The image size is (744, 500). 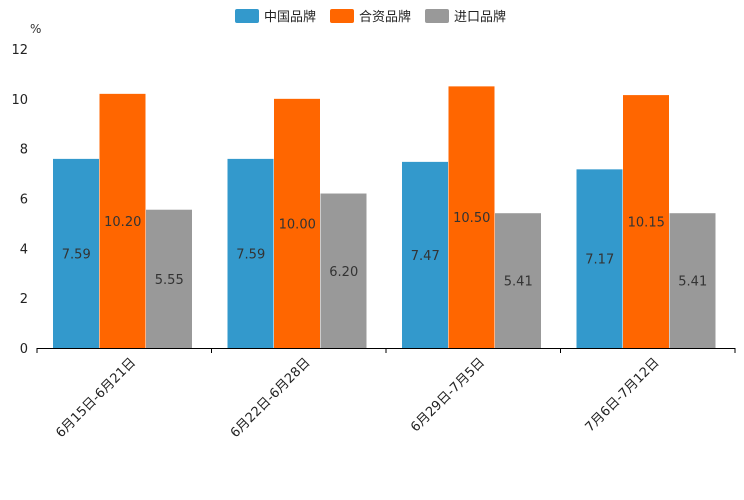 What do you see at coordinates (24, 249) in the screenshot?
I see `y-tick-label: 4` at bounding box center [24, 249].